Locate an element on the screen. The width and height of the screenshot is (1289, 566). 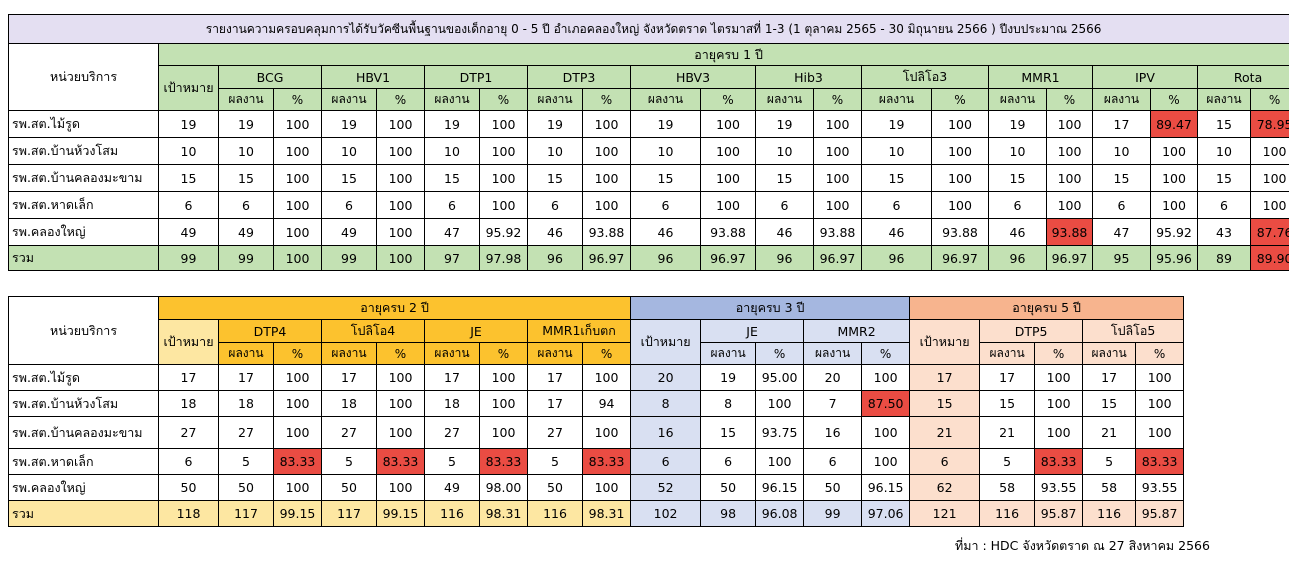
vaccine-header: Rota is located at coordinates (1242, 77).